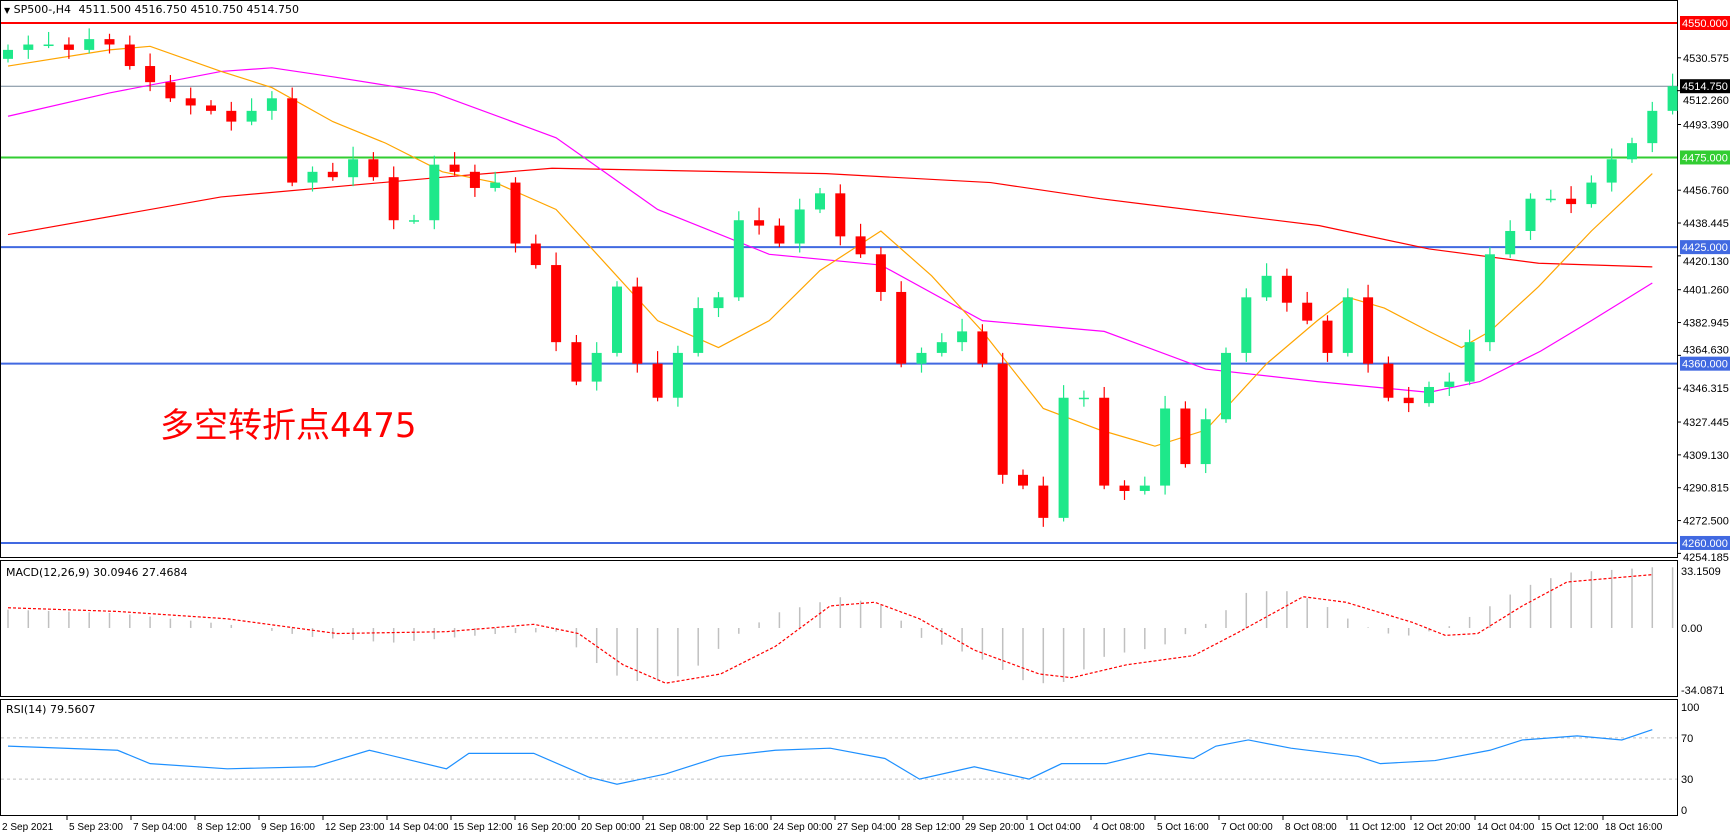 The image size is (1730, 838). I want to click on rsi-tick-label: 30, so click(1687, 780).